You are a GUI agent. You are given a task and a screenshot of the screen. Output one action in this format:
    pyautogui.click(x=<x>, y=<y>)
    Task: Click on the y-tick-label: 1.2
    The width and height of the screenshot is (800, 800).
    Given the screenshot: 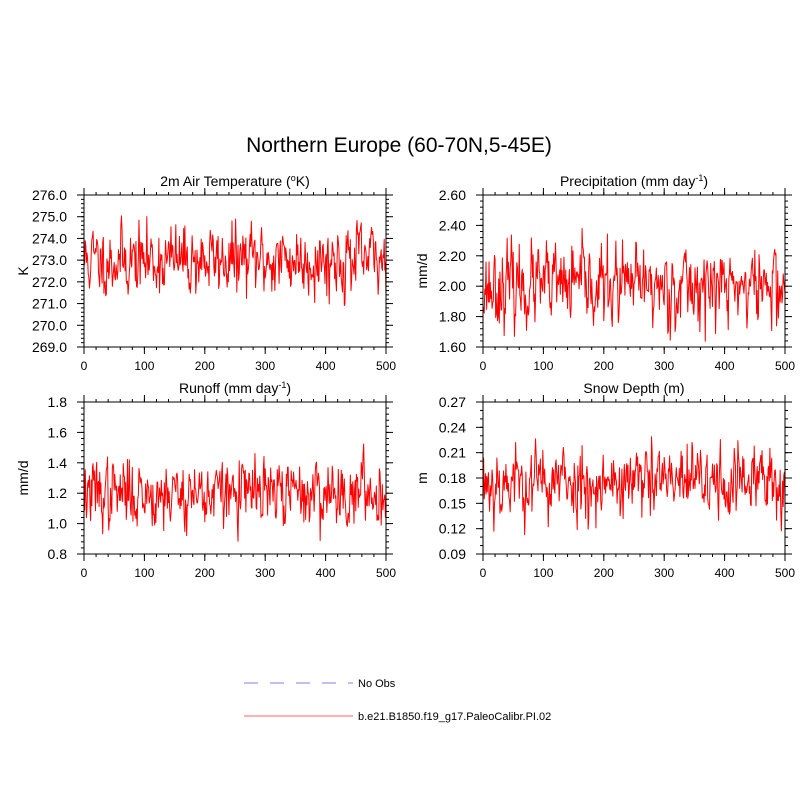 What is the action you would take?
    pyautogui.click(x=58, y=493)
    